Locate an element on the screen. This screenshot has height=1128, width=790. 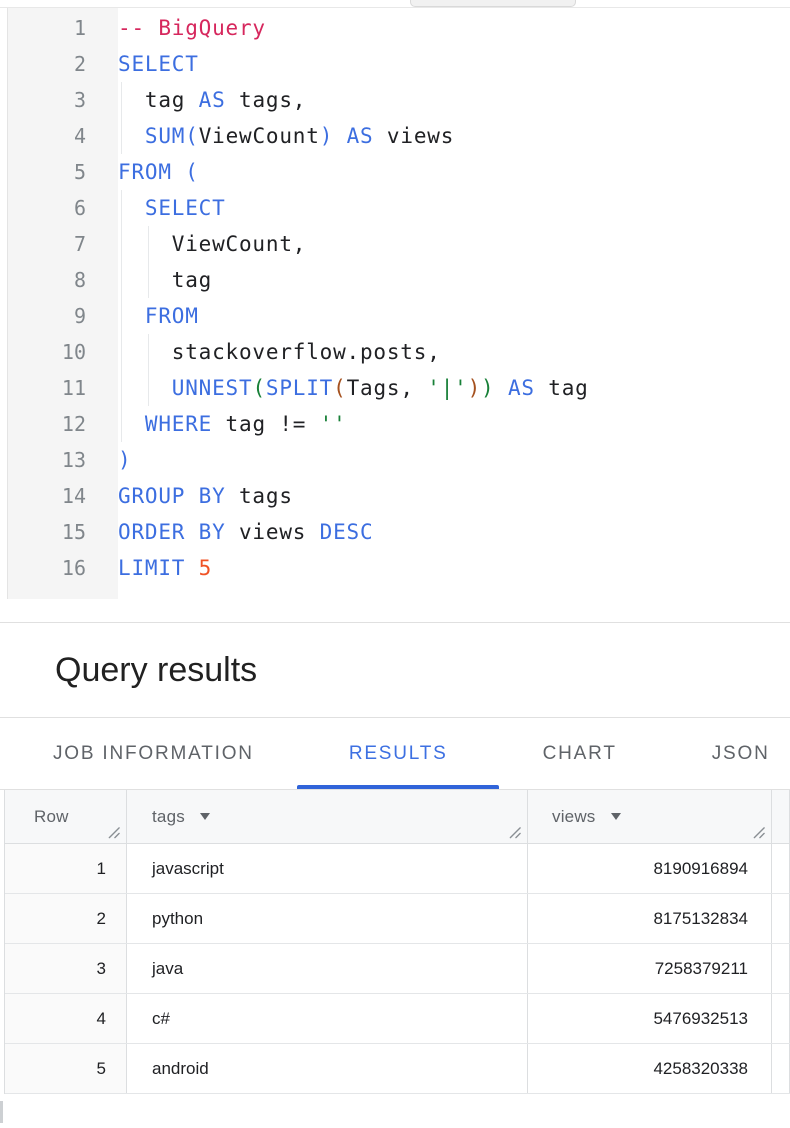
top-strip is located at coordinates (395, 3).